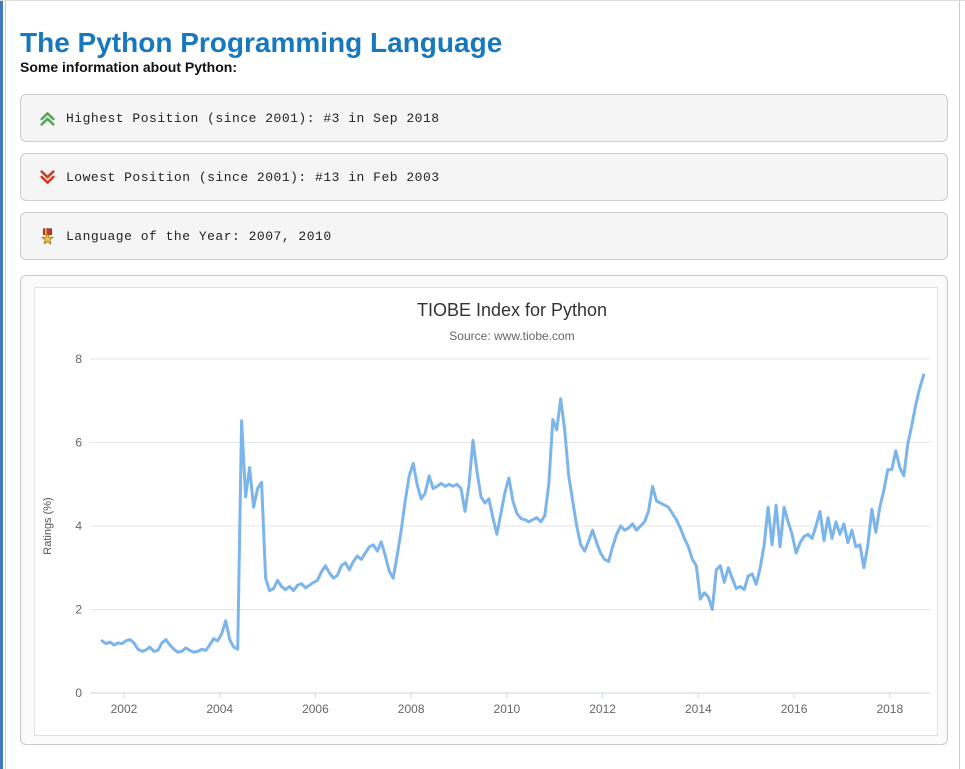 The image size is (965, 769). Describe the element at coordinates (47, 235) in the screenshot. I see `medal-icon` at that location.